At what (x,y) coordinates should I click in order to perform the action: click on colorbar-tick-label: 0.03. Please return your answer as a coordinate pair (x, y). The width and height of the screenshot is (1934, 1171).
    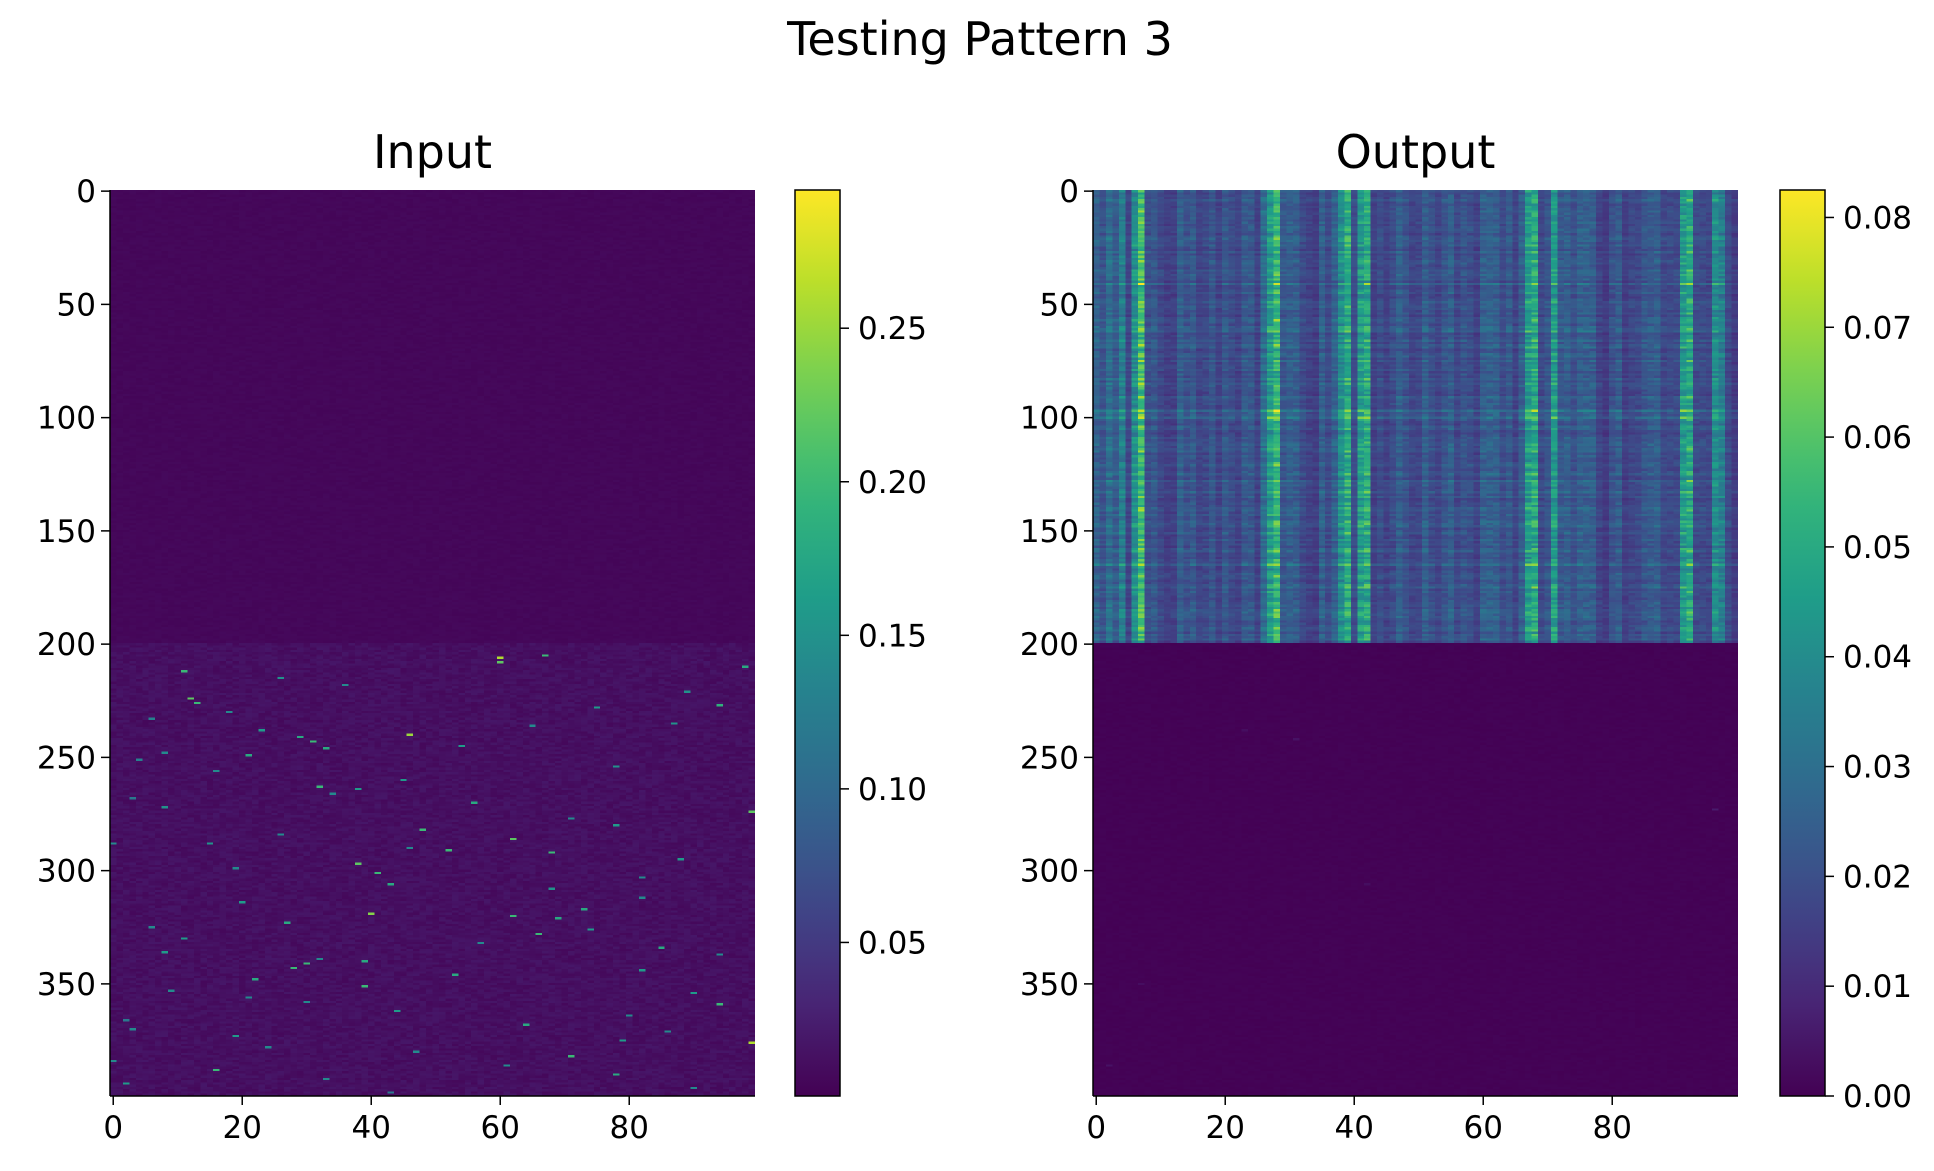
    Looking at the image, I should click on (1877, 768).